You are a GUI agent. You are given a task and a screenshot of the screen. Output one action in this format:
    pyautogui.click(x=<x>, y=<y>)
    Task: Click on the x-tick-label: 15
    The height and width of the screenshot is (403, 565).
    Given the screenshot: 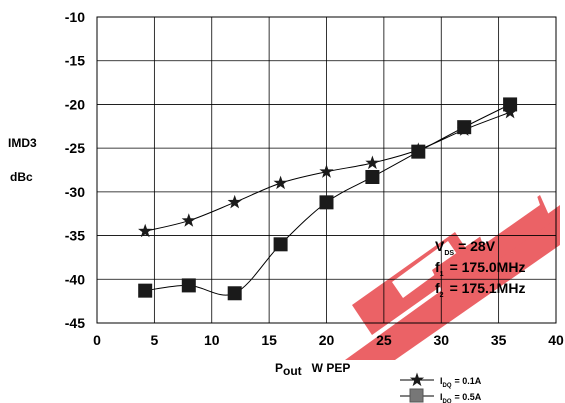 What is the action you would take?
    pyautogui.click(x=269, y=340)
    